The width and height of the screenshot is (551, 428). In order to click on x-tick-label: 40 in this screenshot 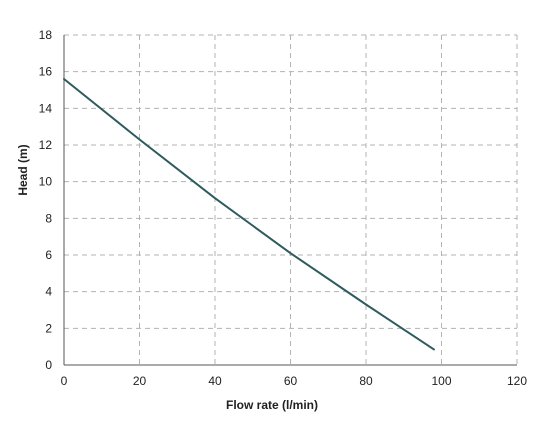, I will do `click(215, 381)`.